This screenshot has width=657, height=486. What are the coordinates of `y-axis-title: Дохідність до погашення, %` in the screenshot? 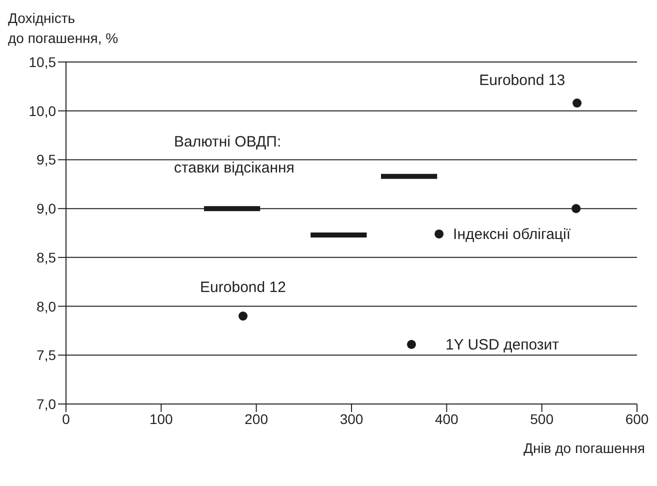 It's located at (64, 28).